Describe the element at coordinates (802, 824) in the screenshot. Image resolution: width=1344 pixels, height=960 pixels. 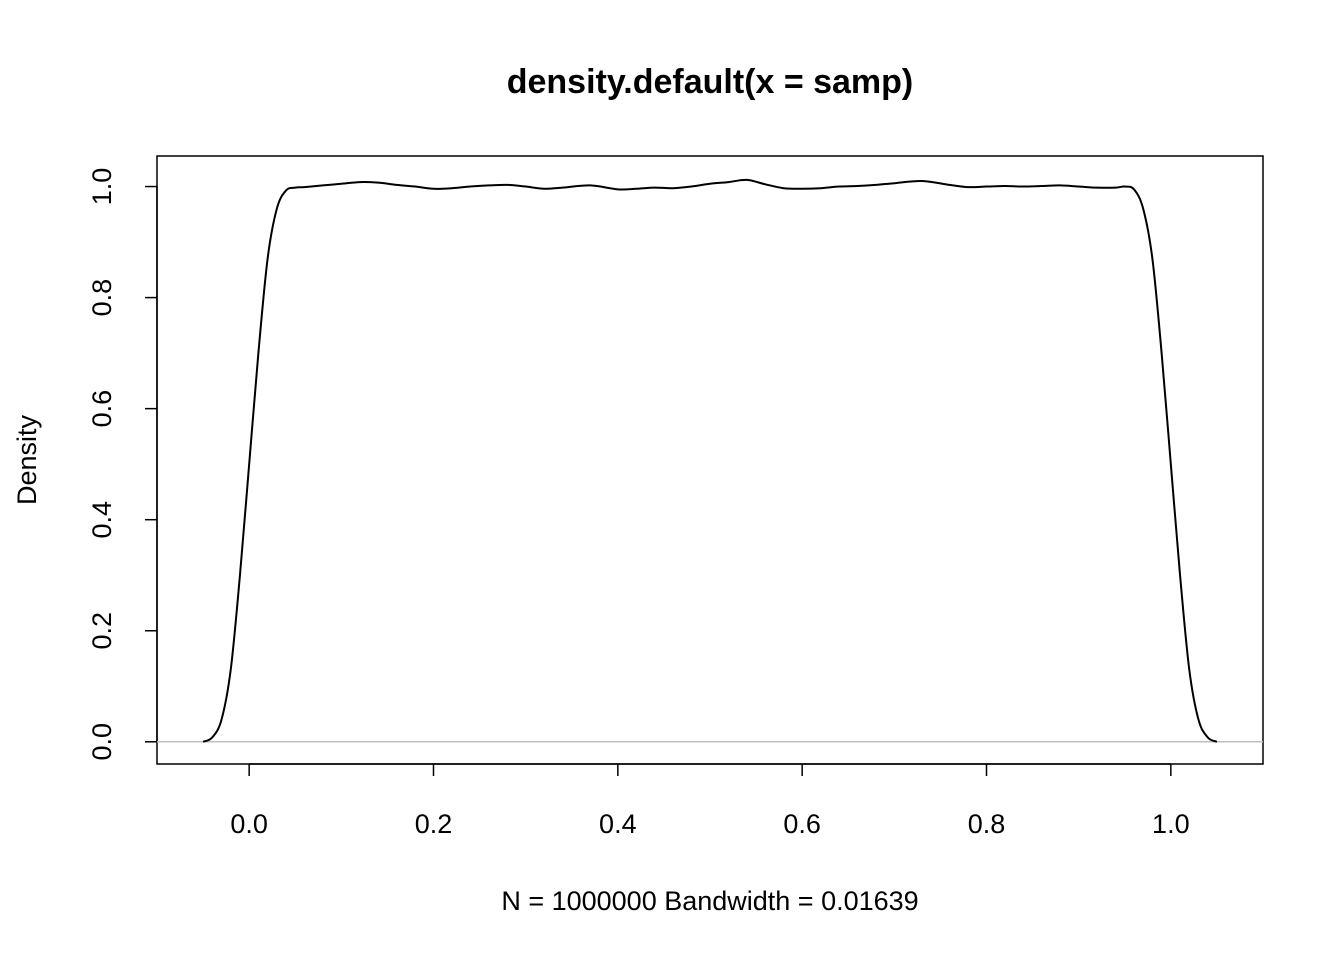
I see `x-tick-label: 0.6` at that location.